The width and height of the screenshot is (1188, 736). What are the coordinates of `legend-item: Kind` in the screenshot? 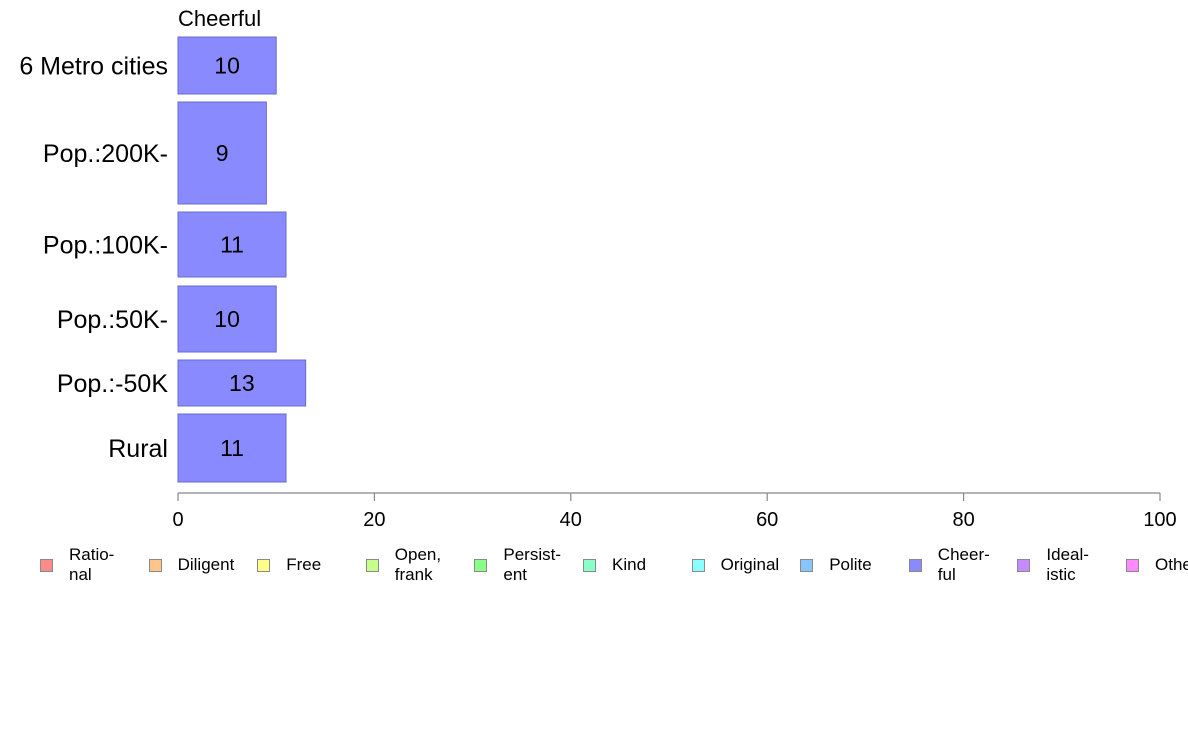 It's located at (614, 565).